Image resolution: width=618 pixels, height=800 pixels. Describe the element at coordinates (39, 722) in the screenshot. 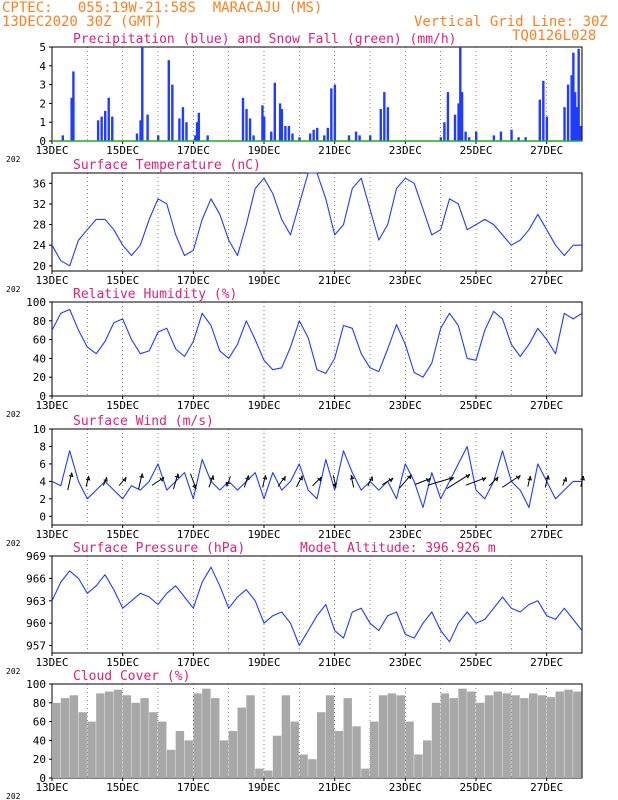

I see `y-tick-label: 60` at that location.